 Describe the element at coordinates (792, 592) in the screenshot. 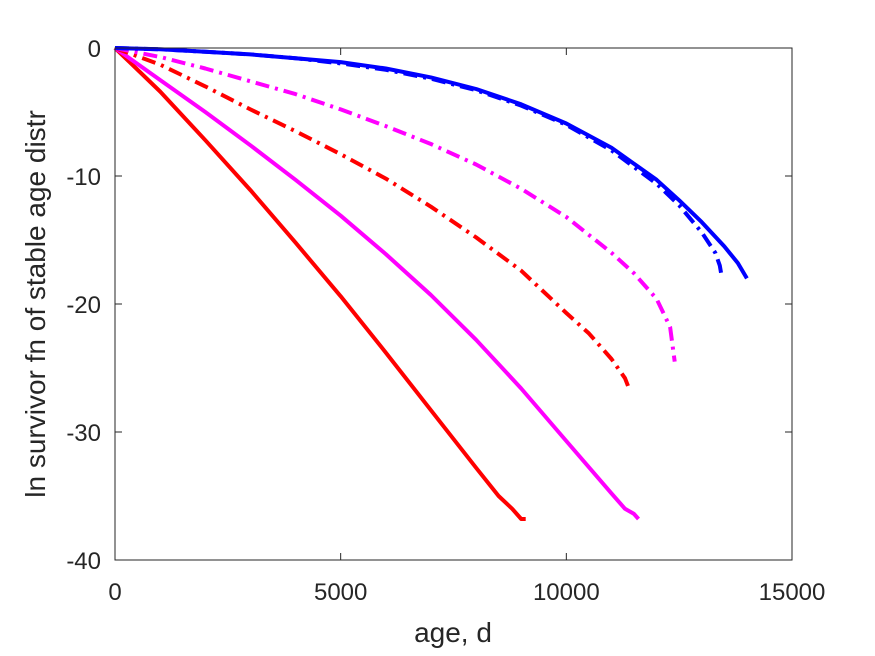

I see `x-tick-label: 15000` at that location.